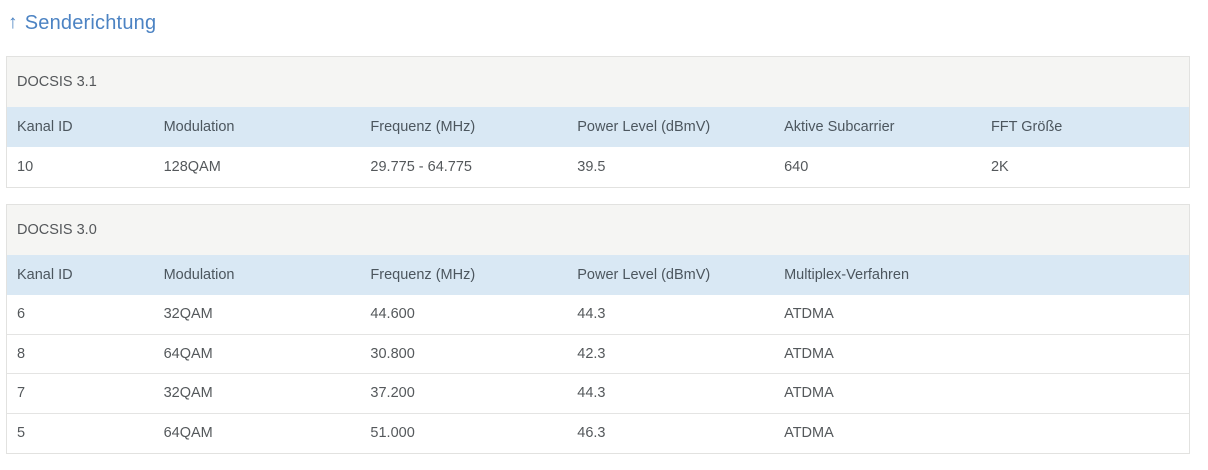  What do you see at coordinates (257, 167) in the screenshot?
I see `table-cell: 128QAM` at bounding box center [257, 167].